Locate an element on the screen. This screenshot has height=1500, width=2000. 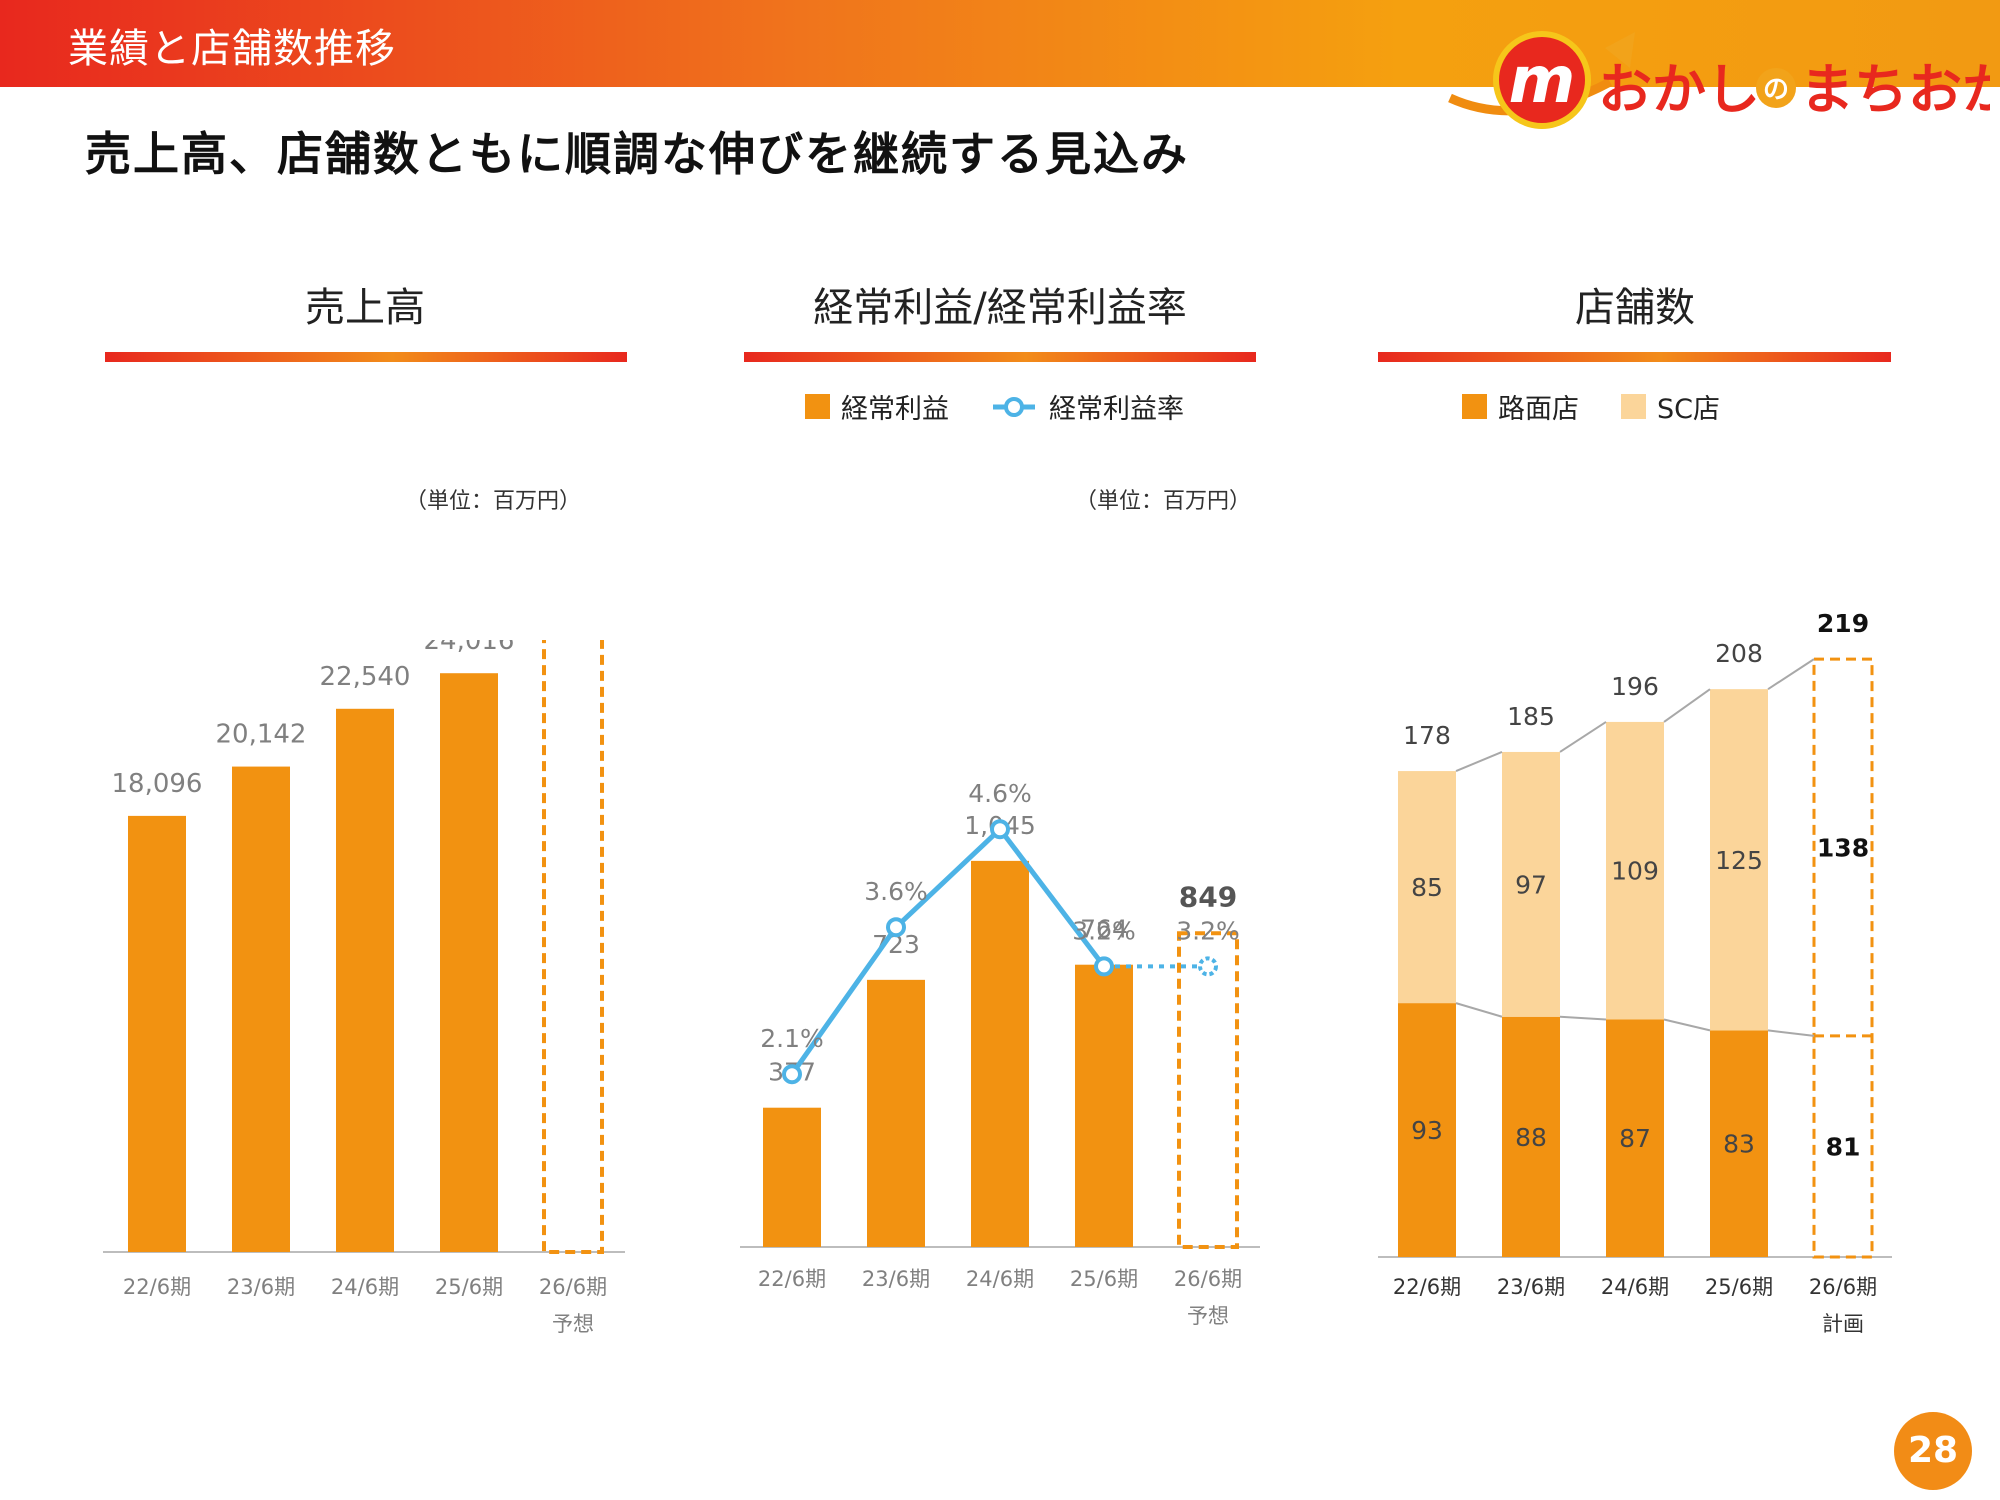
sales-unit-note: （単位：百万円） is located at coordinates (493, 501).